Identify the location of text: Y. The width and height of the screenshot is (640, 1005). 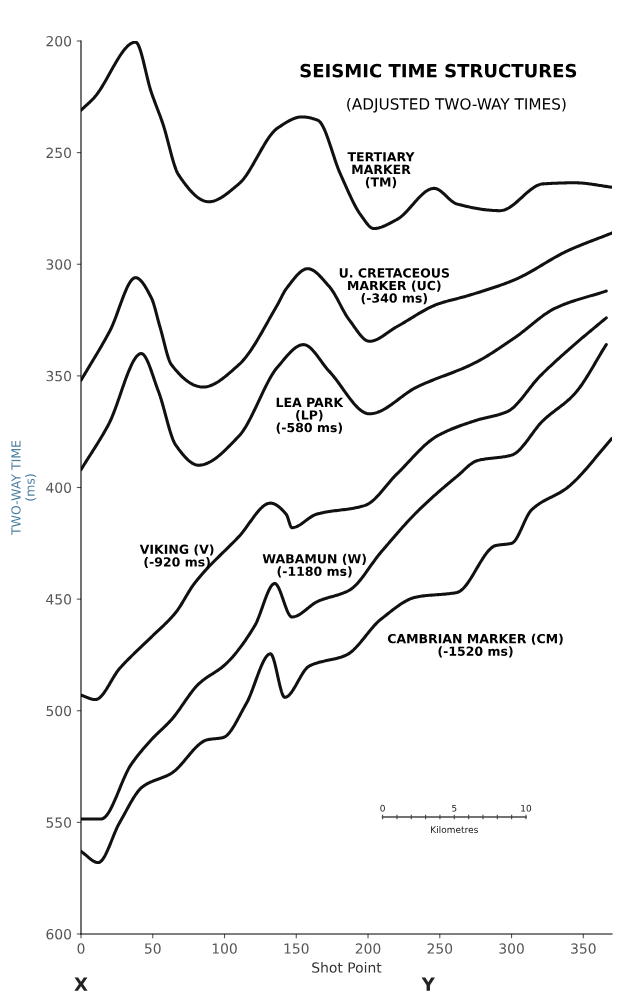
(428, 984).